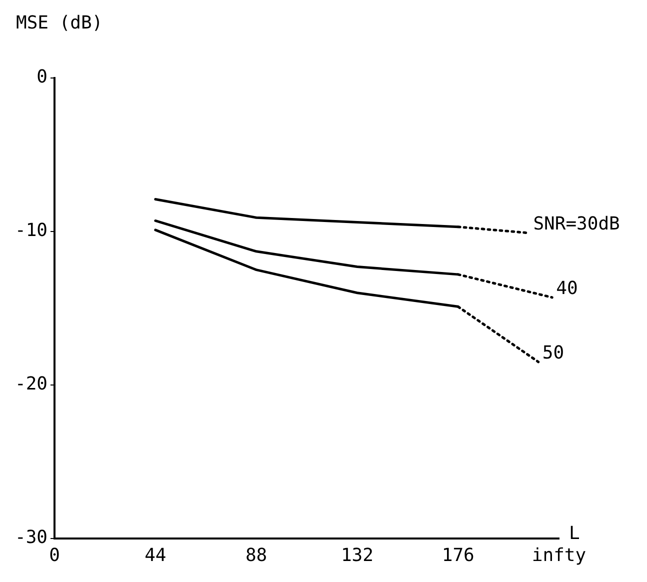  Describe the element at coordinates (31, 384) in the screenshot. I see `y-tick-label: -20` at that location.